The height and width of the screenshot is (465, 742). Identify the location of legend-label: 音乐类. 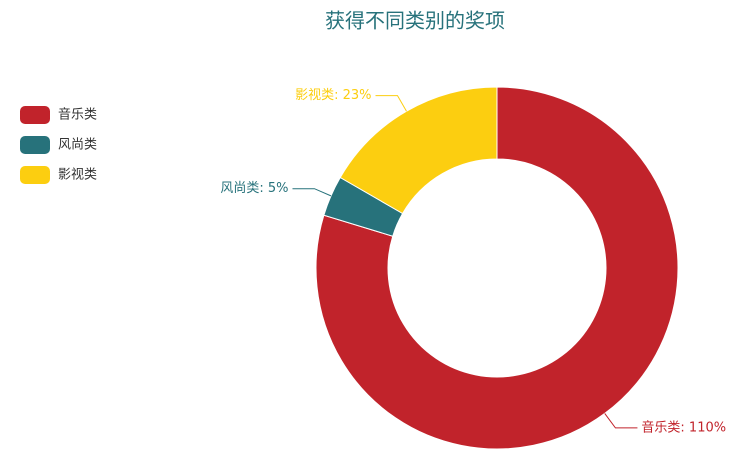
(77, 115).